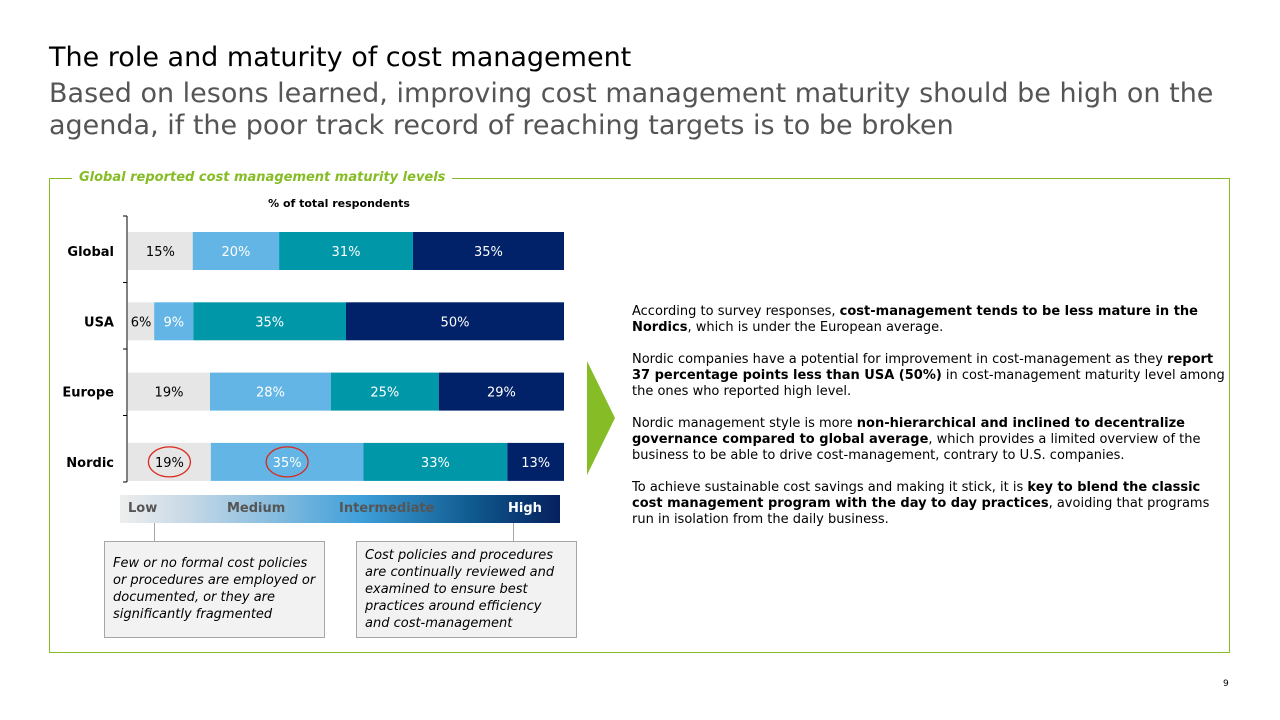  Describe the element at coordinates (387, 508) in the screenshot. I see `legend-label-intermediate: Intermediate` at that location.